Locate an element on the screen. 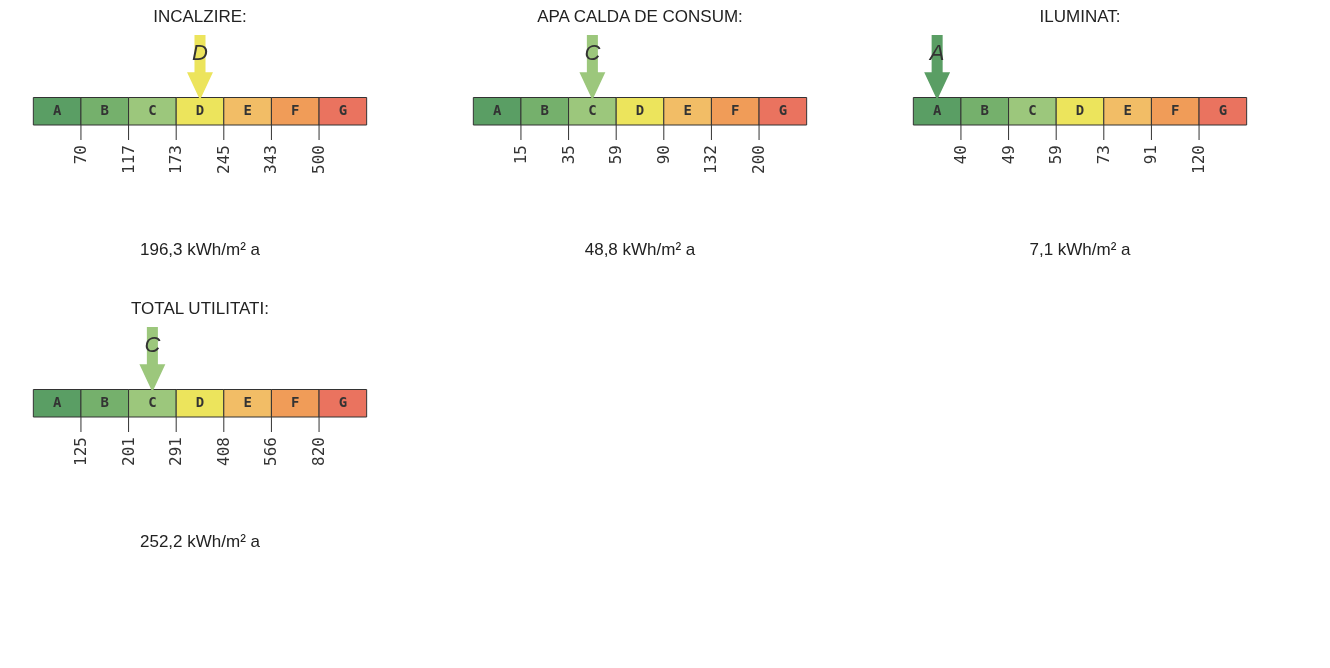  data-label: 408 is located at coordinates (223, 451).